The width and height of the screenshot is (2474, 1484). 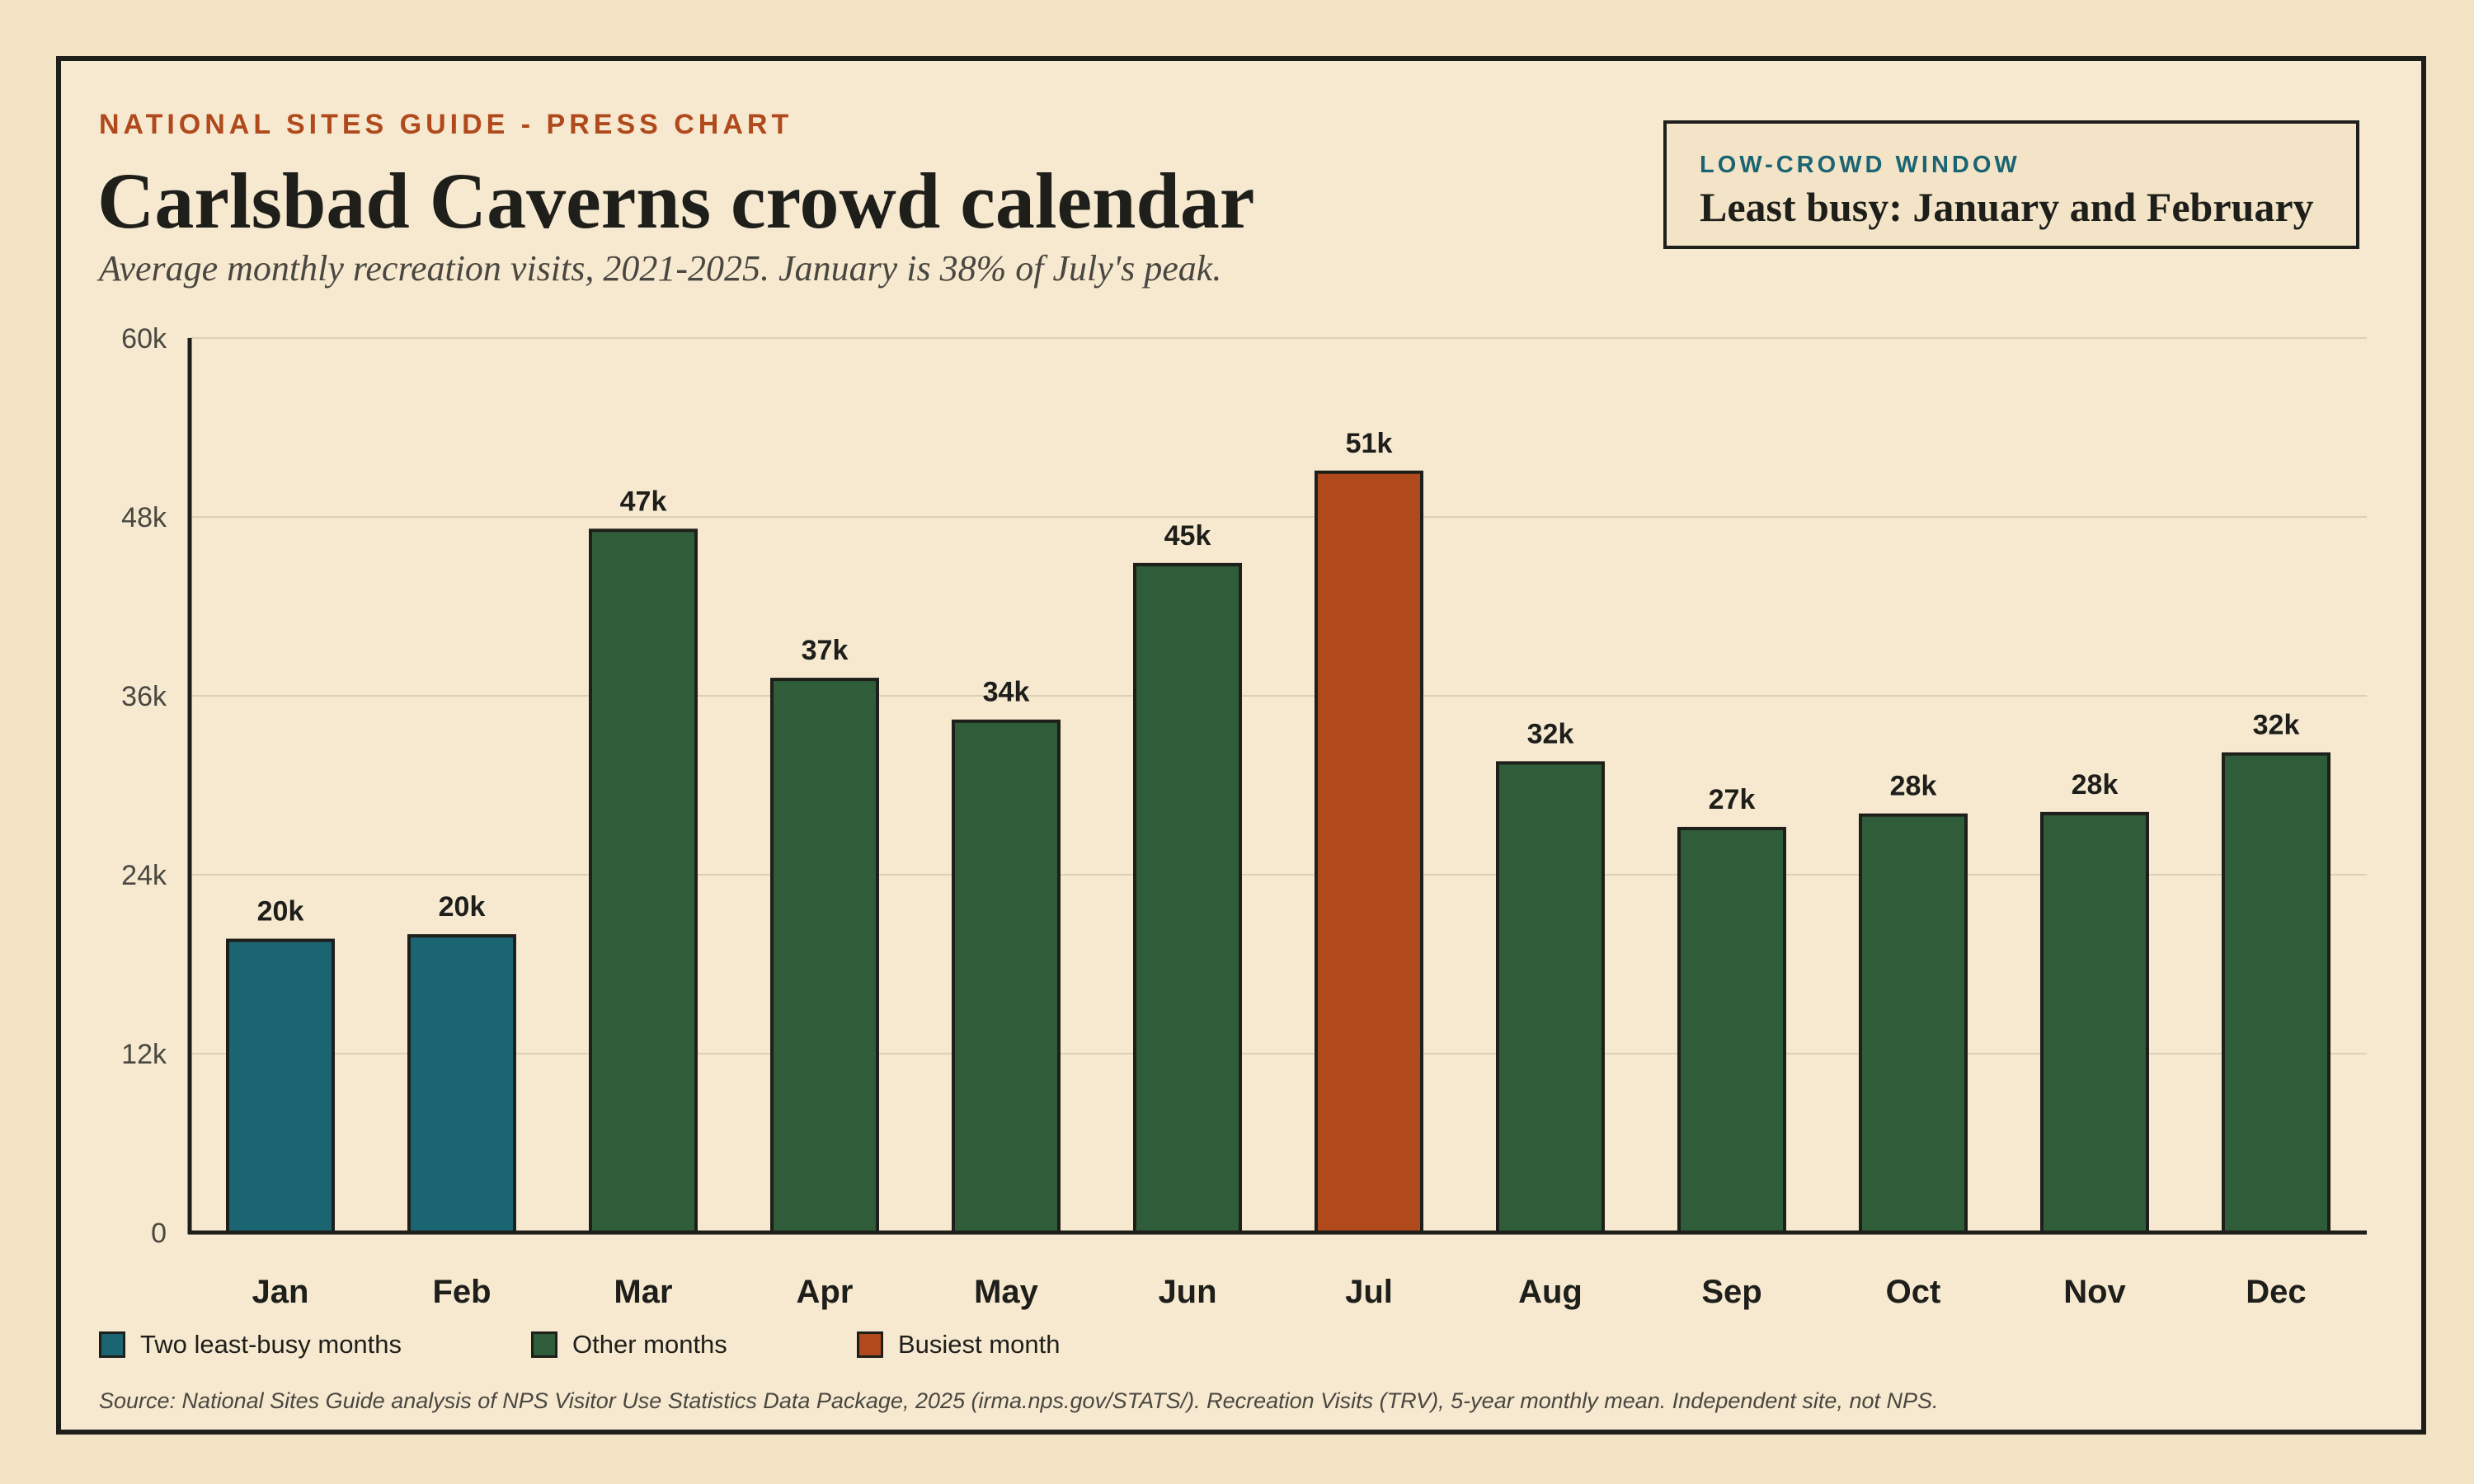 What do you see at coordinates (825, 1292) in the screenshot?
I see `x-tick-label: Apr` at bounding box center [825, 1292].